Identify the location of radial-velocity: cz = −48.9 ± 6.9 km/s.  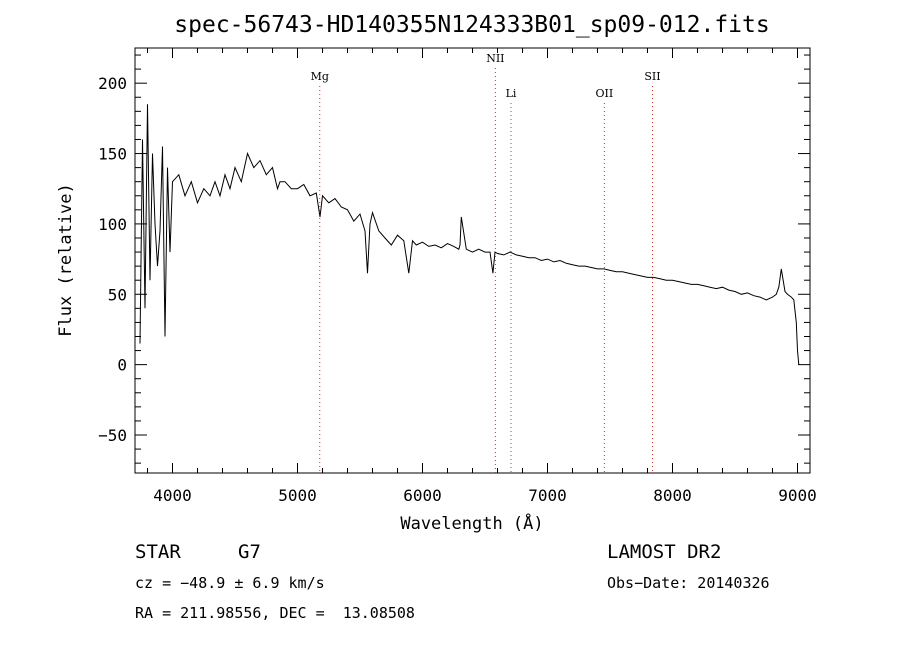
(230, 583).